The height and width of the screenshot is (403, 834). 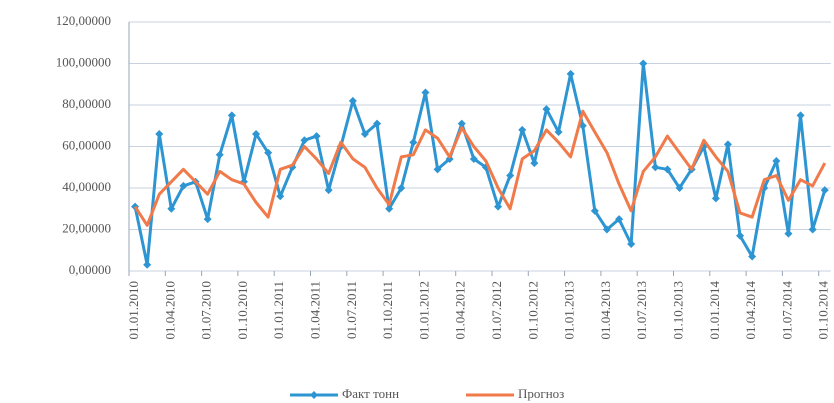 I want to click on y-tick-label: 20,00000, so click(x=86, y=227).